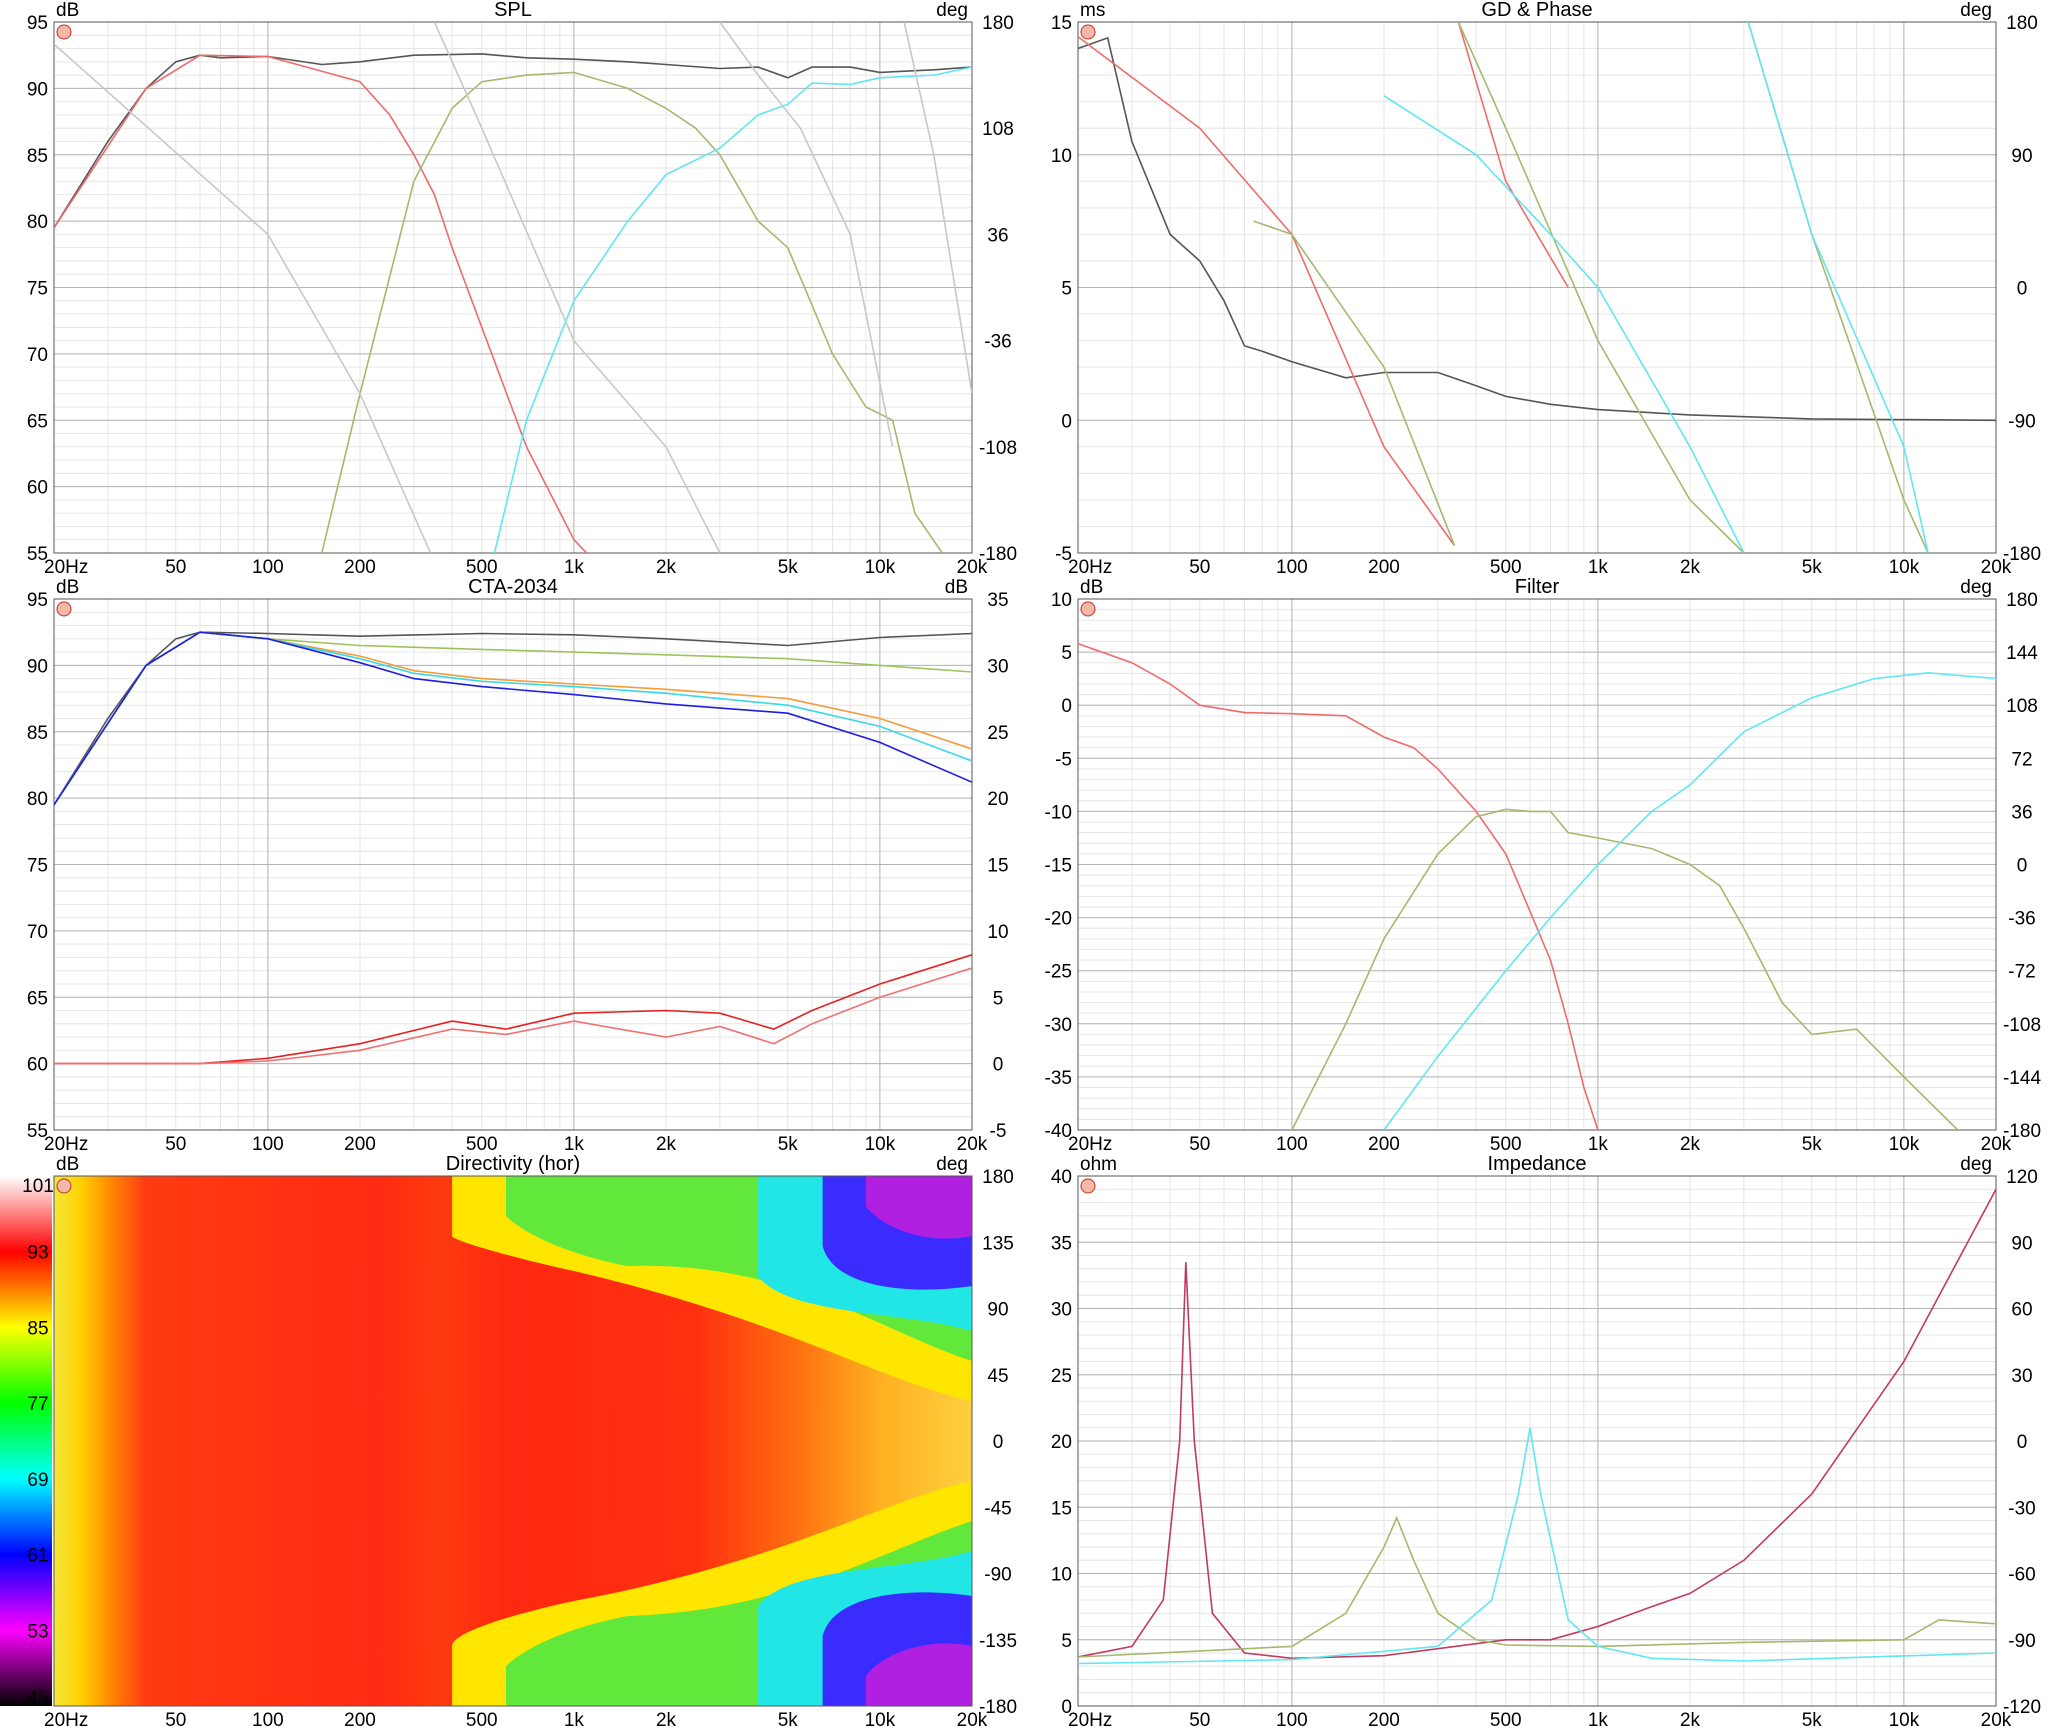 The width and height of the screenshot is (2048, 1730). I want to click on y2-tick-label: 144, so click(2022, 653).